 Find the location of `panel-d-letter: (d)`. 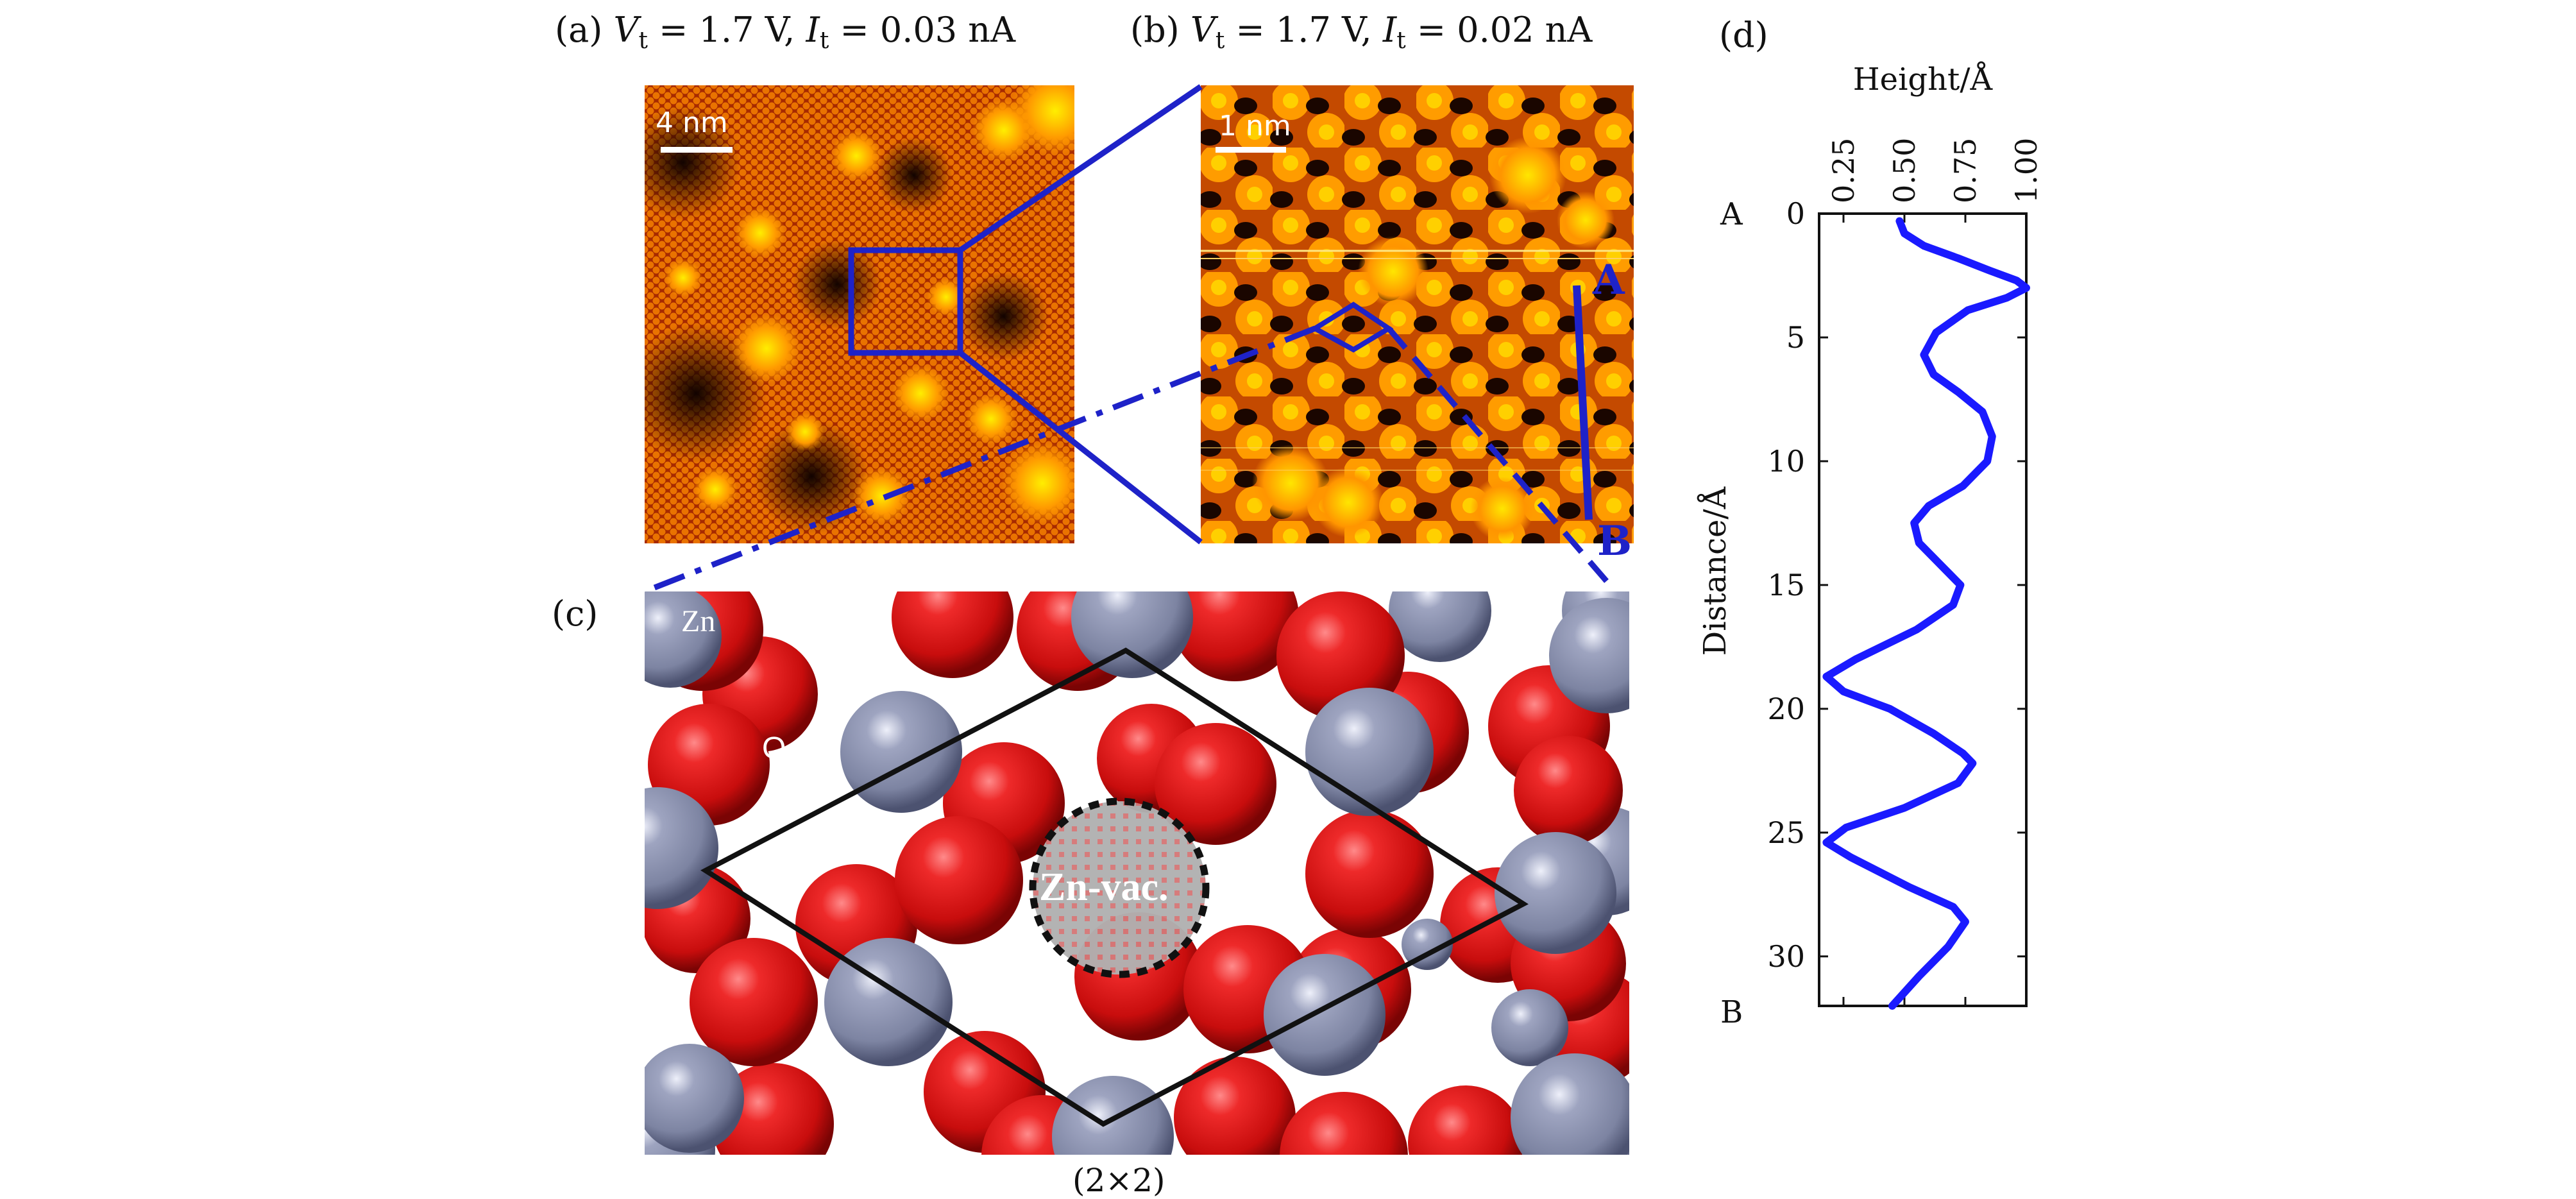

panel-d-letter: (d) is located at coordinates (1743, 35).